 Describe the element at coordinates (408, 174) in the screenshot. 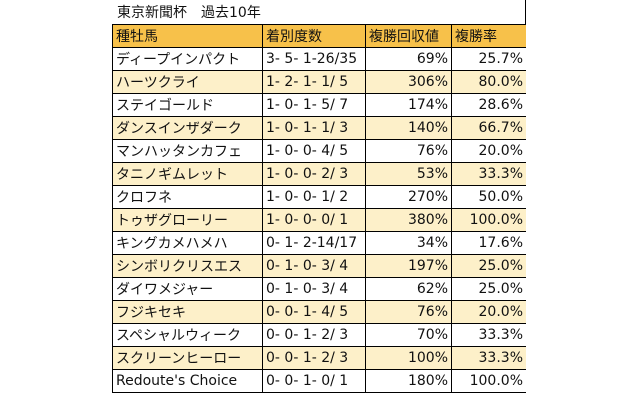

I see `return-cell: 53%` at that location.